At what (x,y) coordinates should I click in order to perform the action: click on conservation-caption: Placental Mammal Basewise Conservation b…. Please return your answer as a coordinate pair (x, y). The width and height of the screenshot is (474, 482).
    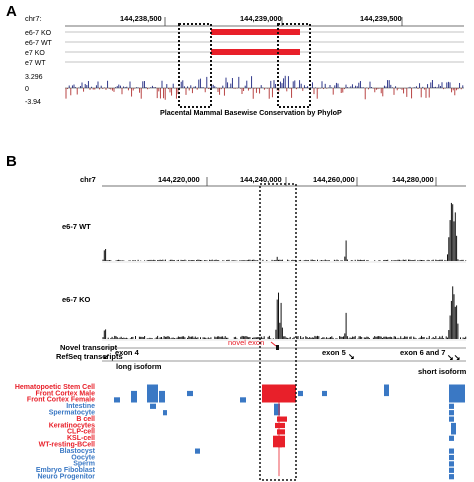
    Looking at the image, I should click on (251, 112).